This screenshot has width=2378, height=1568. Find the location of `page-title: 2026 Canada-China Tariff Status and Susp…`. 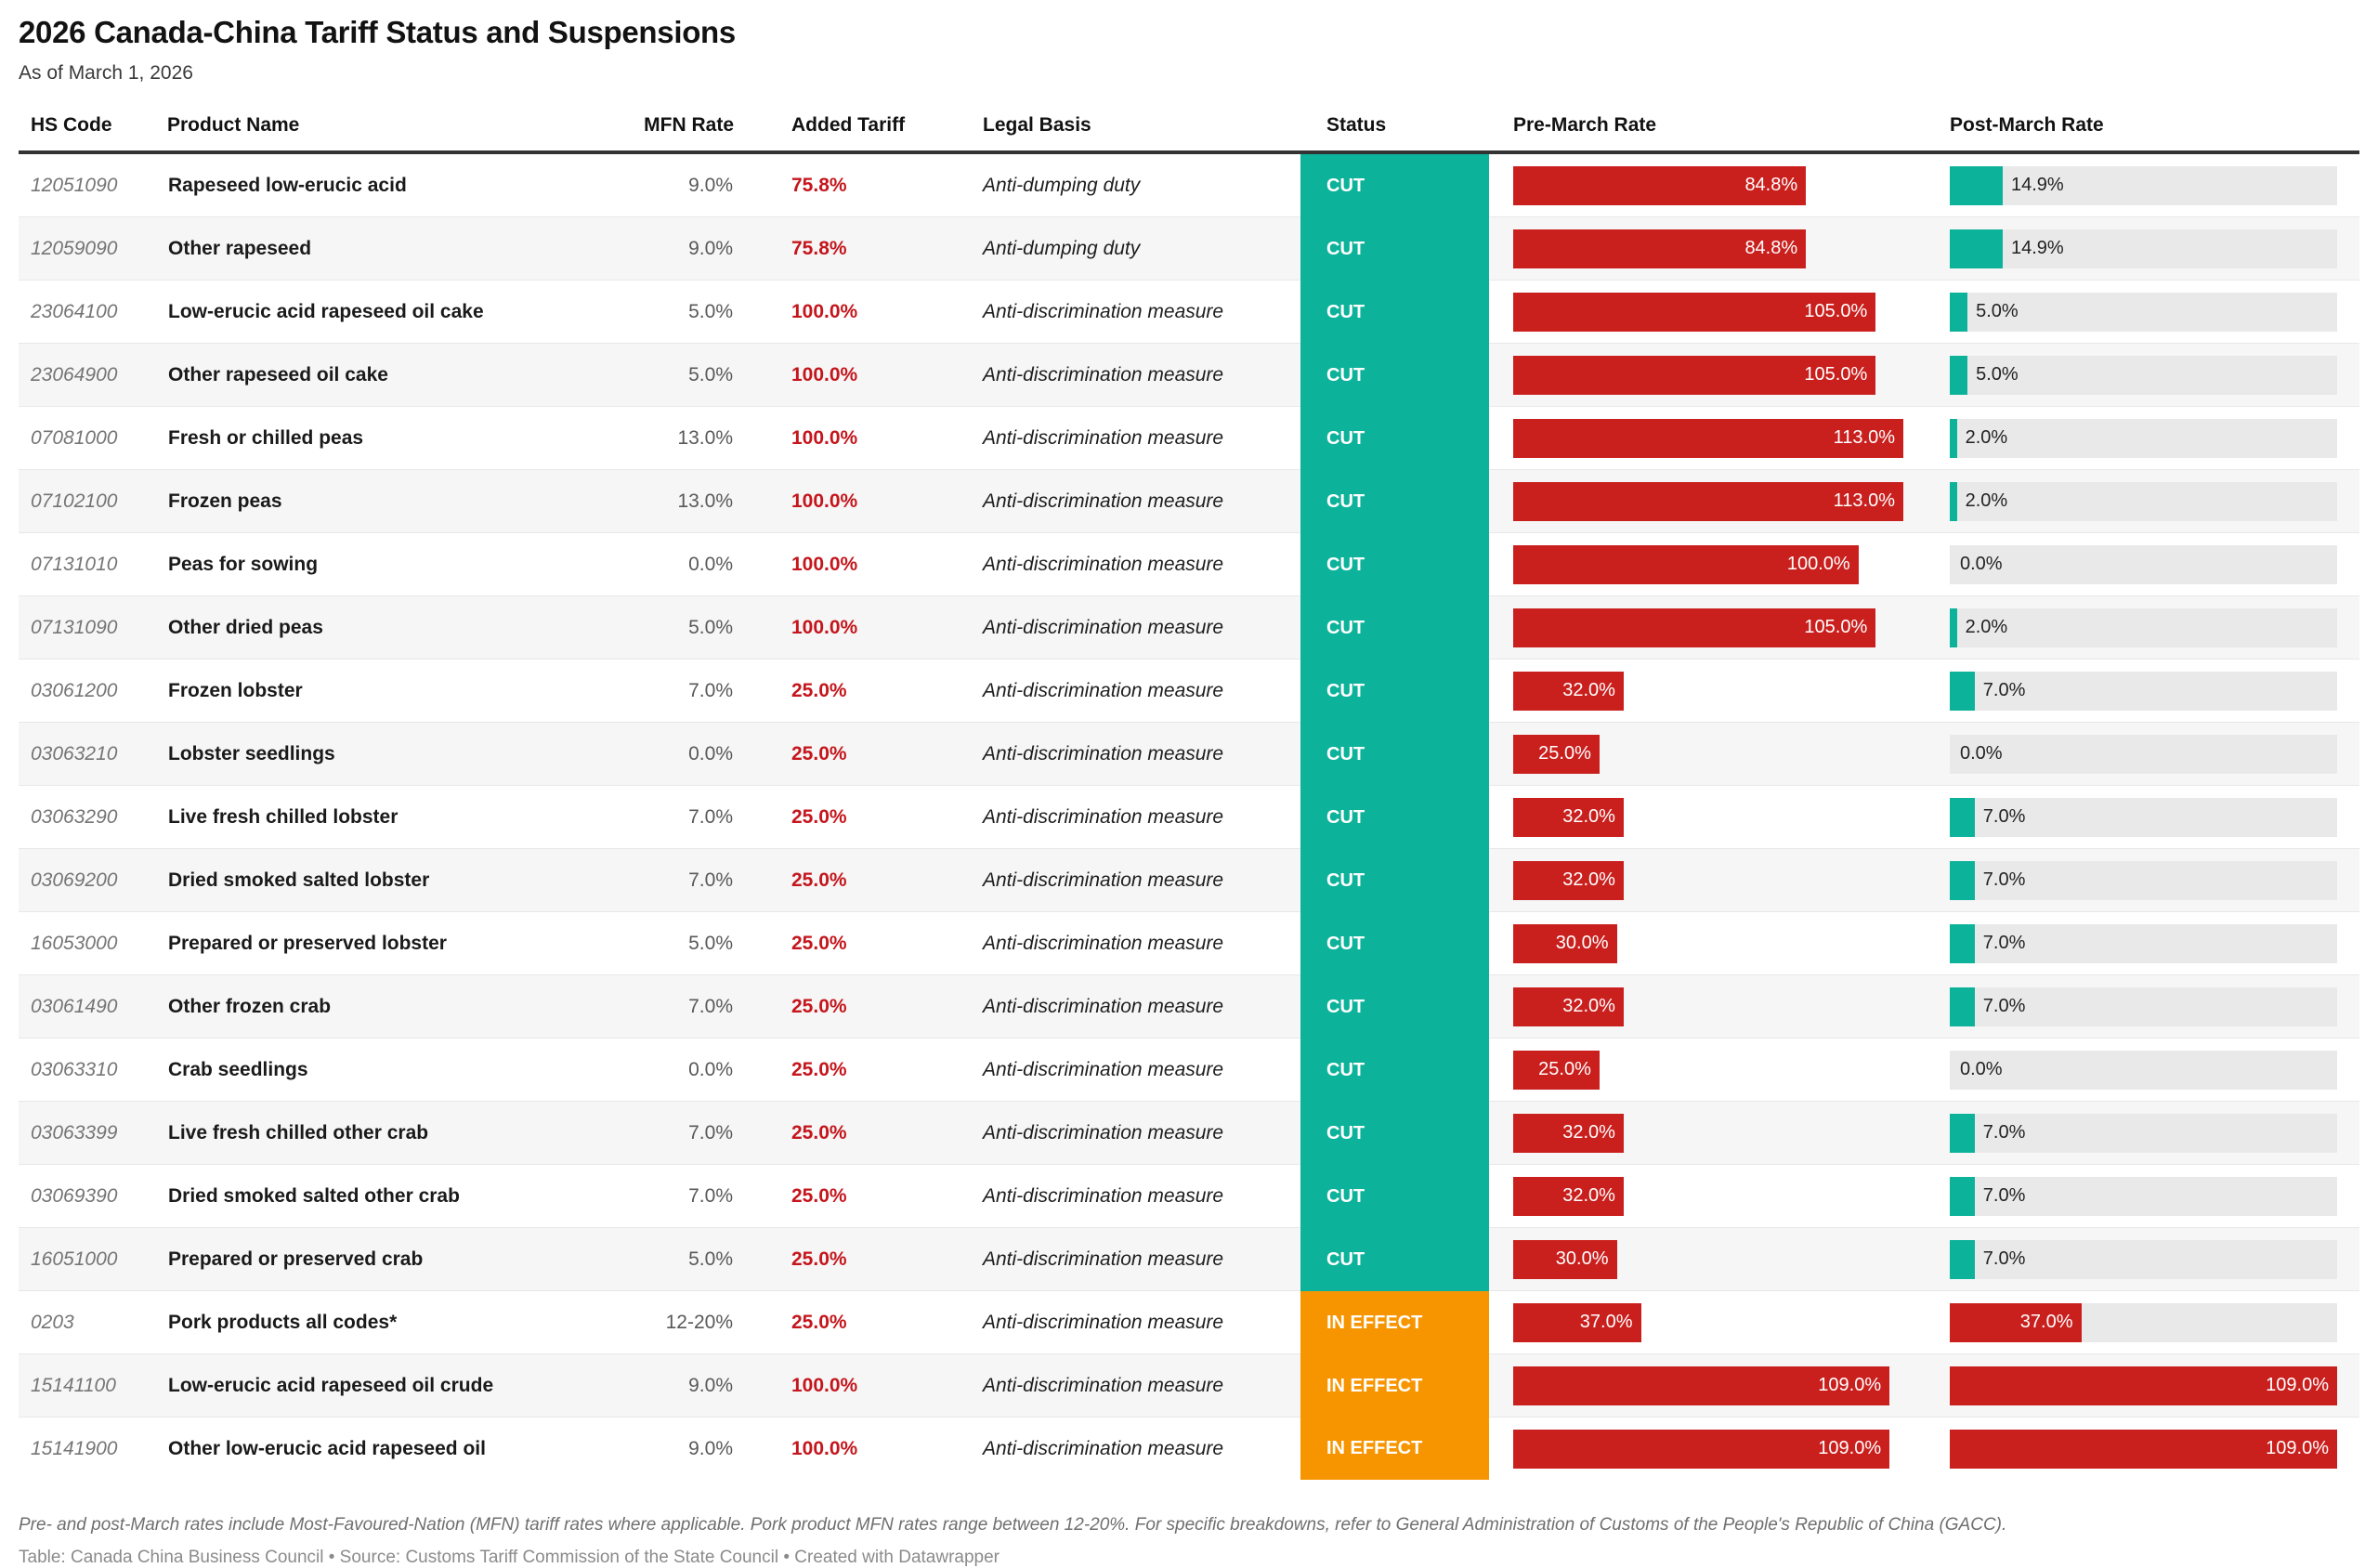

page-title: 2026 Canada-China Tariff Status and Susp… is located at coordinates (377, 32).